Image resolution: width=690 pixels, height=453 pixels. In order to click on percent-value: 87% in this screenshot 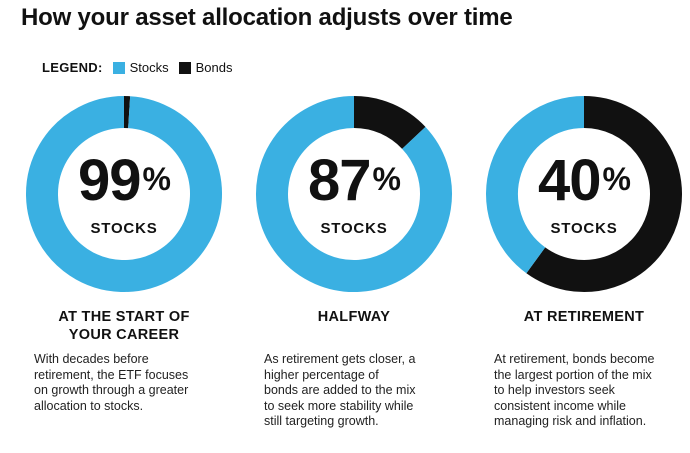, I will do `click(354, 181)`.